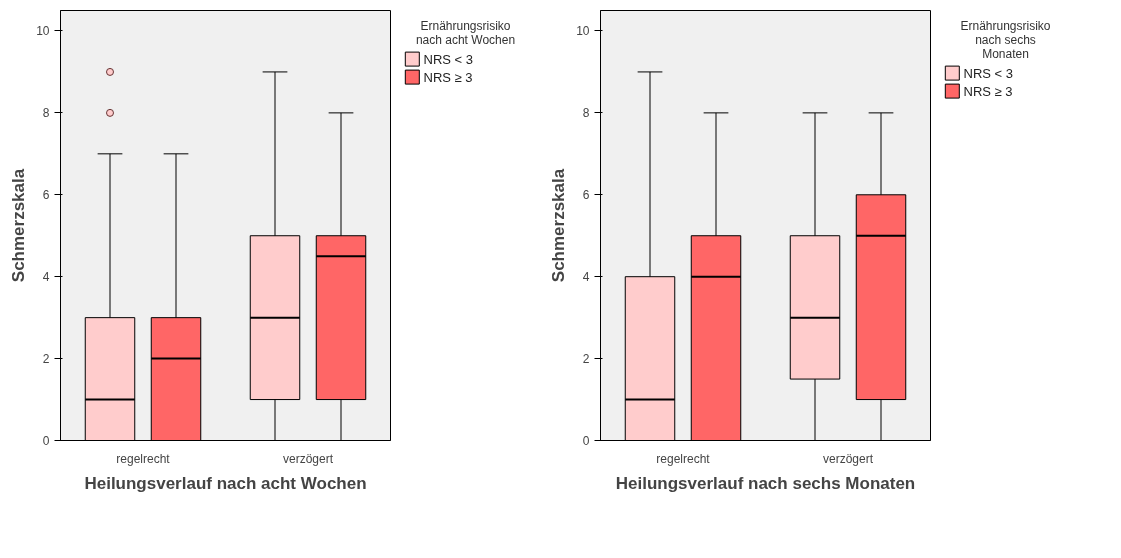  Describe the element at coordinates (1005, 40) in the screenshot. I see `legend-title: Ernährungsrisiko nach sechs Monaten` at that location.